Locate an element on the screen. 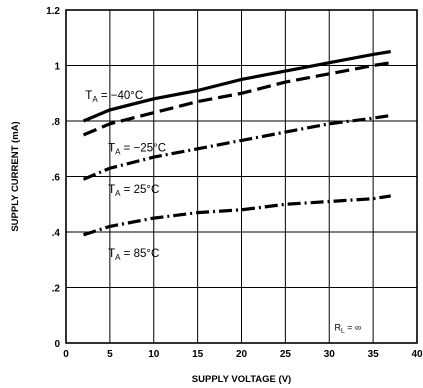 Image resolution: width=423 pixels, height=388 pixels. x-axis-label: SUPPLY VOLTAGE (V) is located at coordinates (241, 379).